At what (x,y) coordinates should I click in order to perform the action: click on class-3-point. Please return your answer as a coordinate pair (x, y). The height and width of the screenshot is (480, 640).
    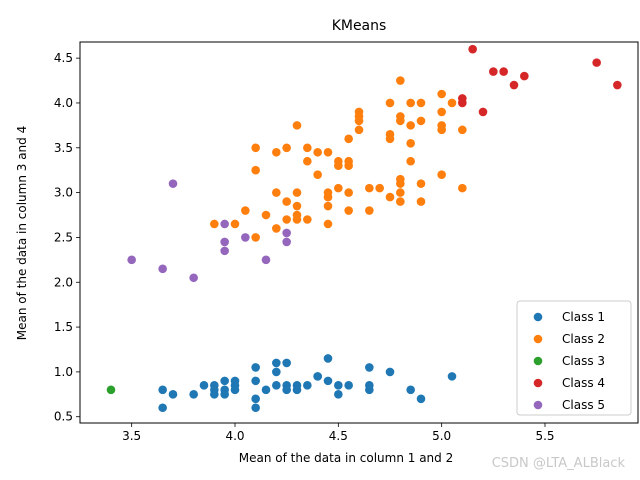
    Looking at the image, I should click on (111, 390).